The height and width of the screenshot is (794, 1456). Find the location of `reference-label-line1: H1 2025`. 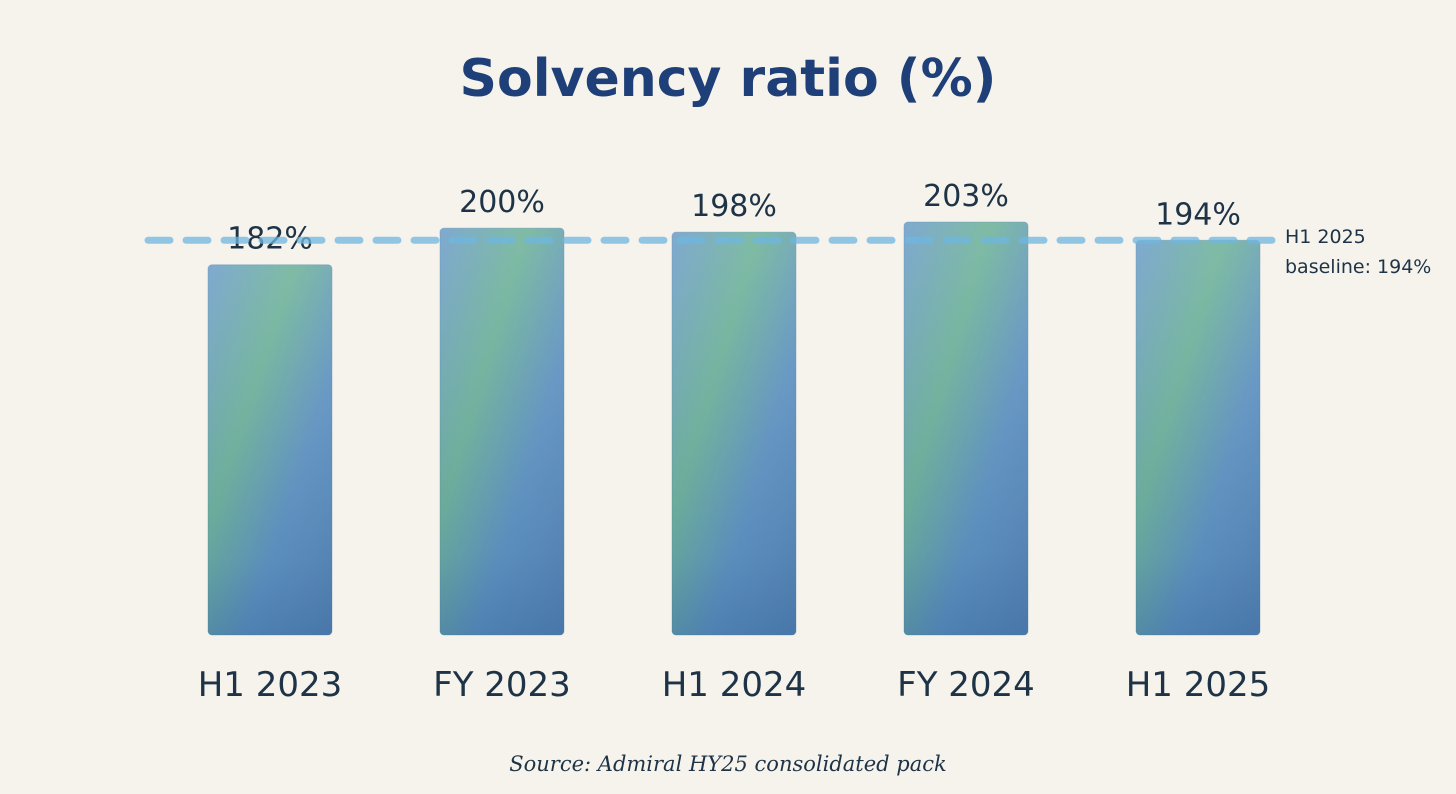

reference-label-line1: H1 2025 is located at coordinates (1325, 237).